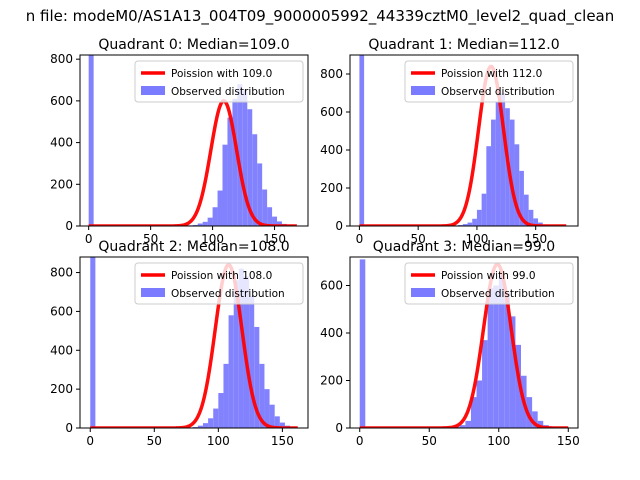  Describe the element at coordinates (221, 276) in the screenshot. I see `legend-fit-label: Poission with 108.0` at that location.